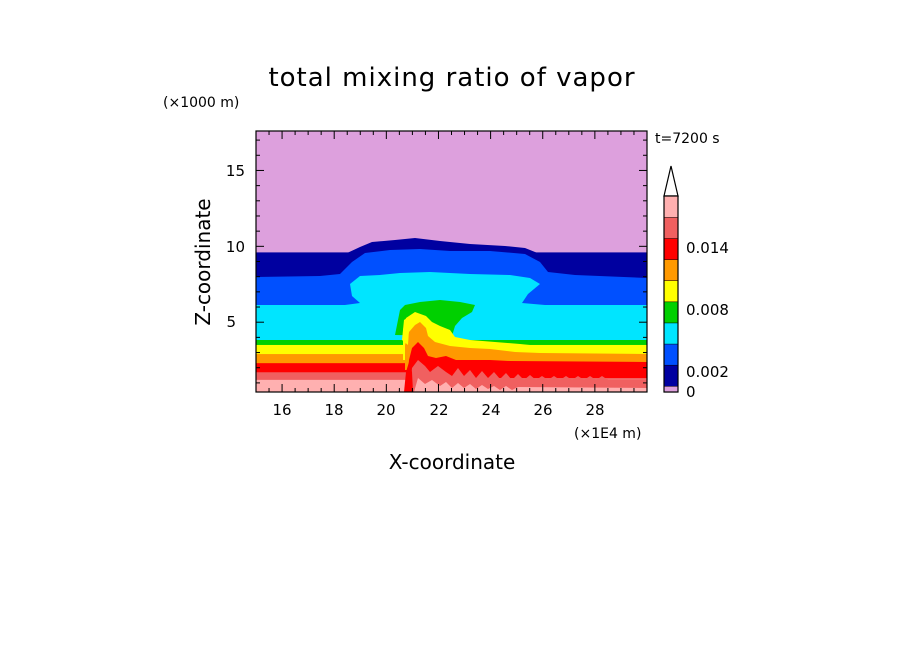 Image resolution: width=904 pixels, height=654 pixels. I want to click on plume-column-yellow, so click(525, 352).